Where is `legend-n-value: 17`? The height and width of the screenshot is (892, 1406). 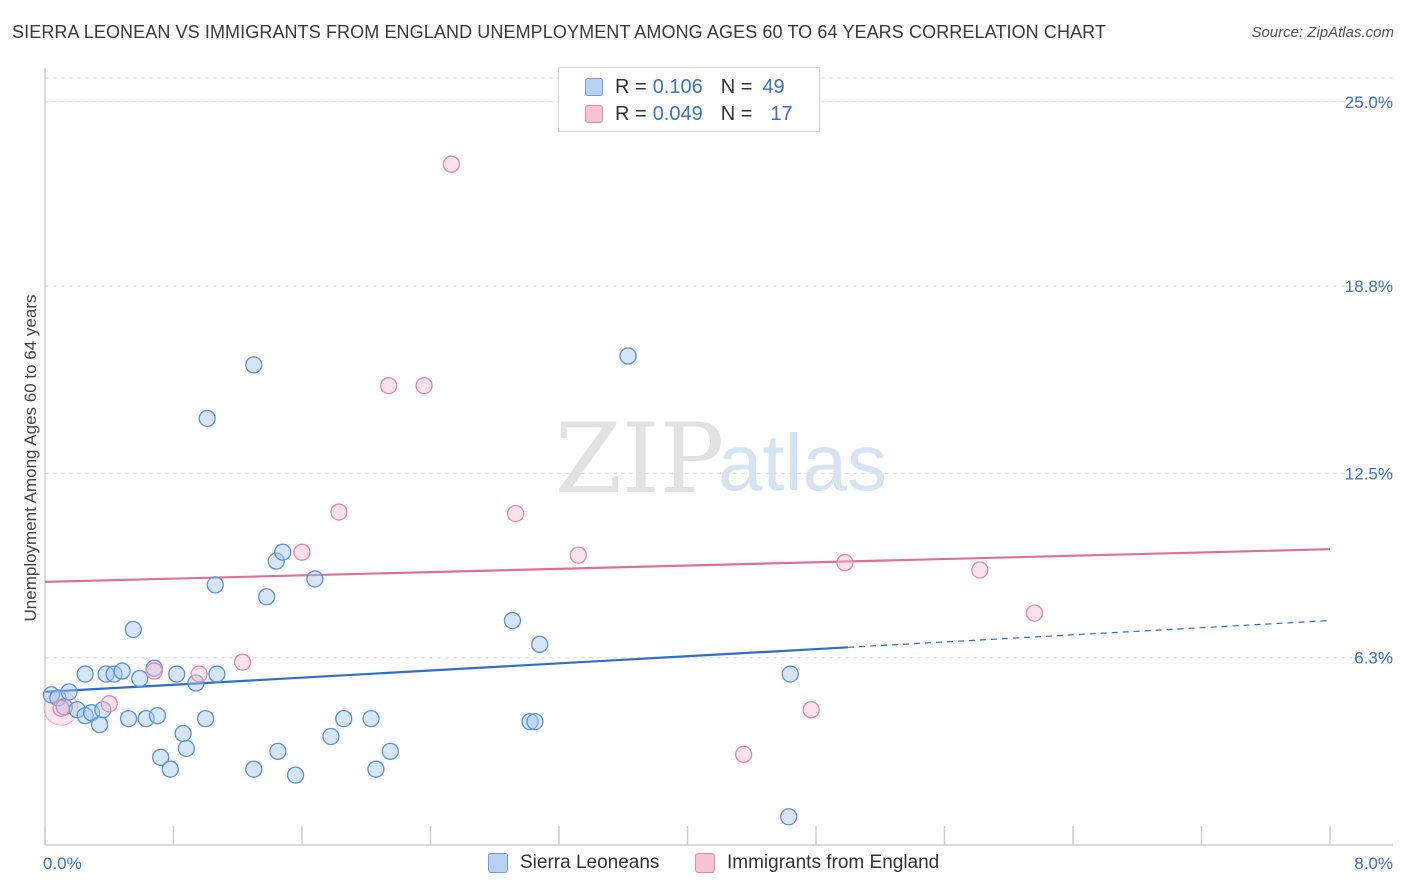 legend-n-value: 17 is located at coordinates (781, 113).